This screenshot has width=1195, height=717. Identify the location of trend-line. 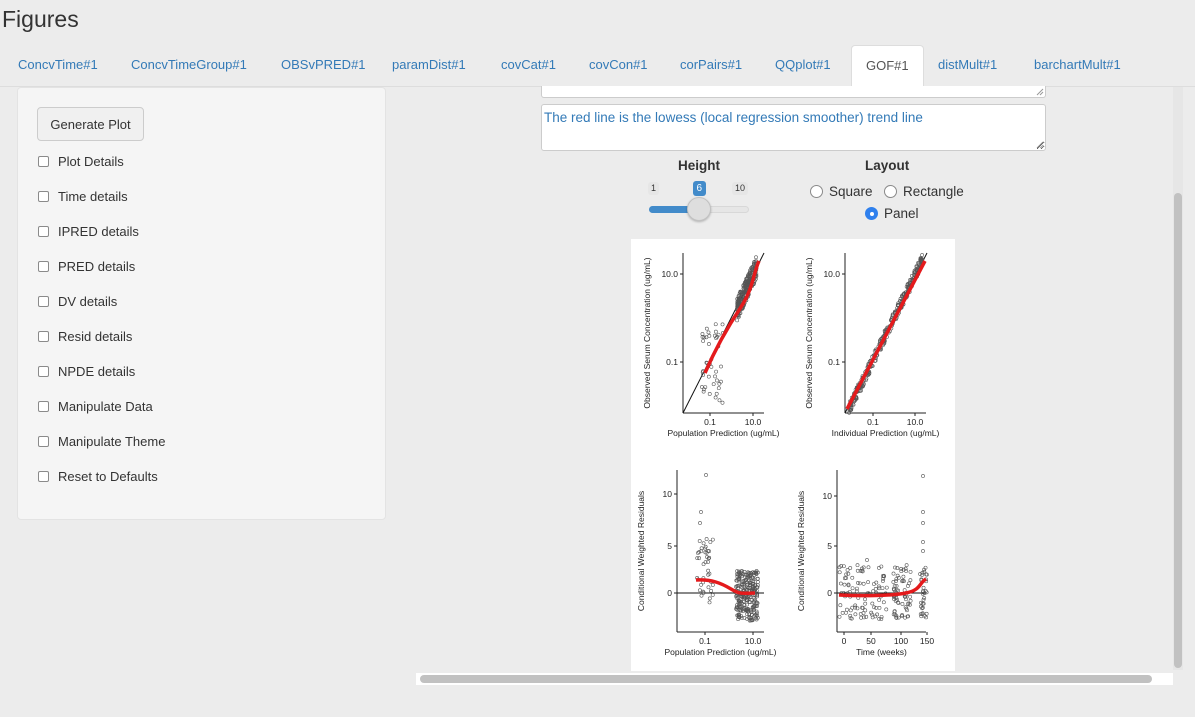
(725, 587).